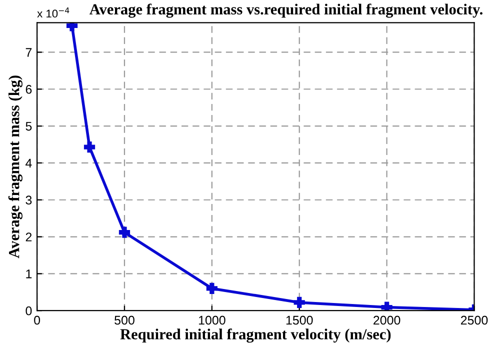  I want to click on y-axis-title: Average fragment mass (kg), so click(15, 167).